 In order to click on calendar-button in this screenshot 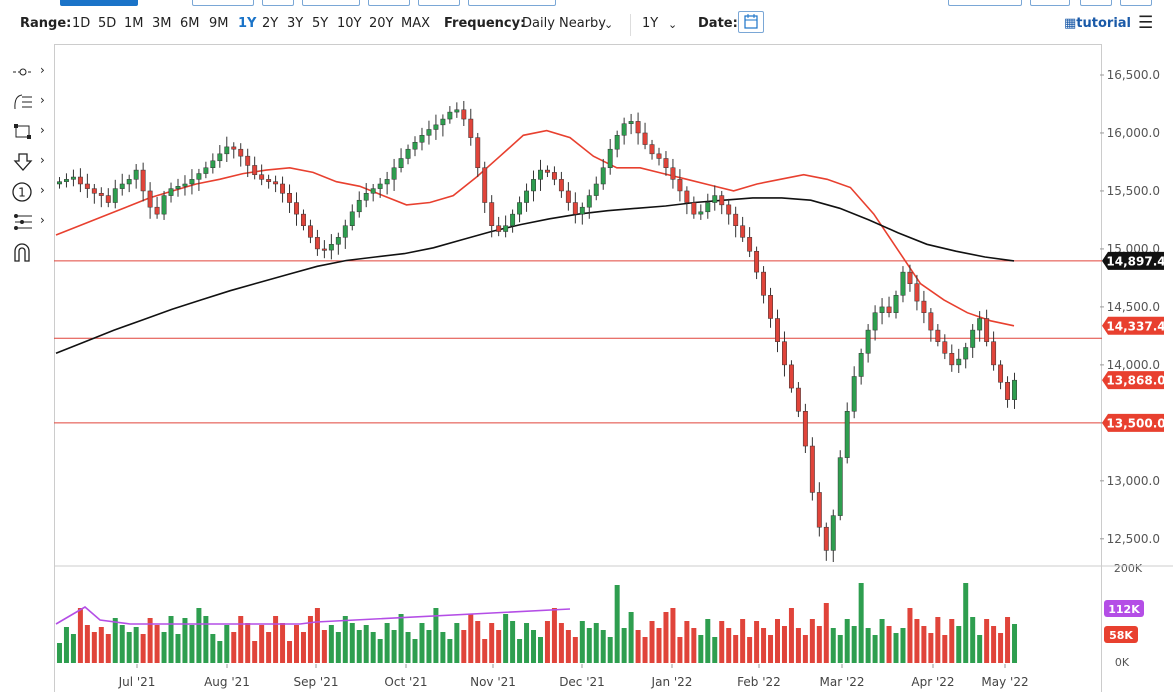, I will do `click(751, 22)`.